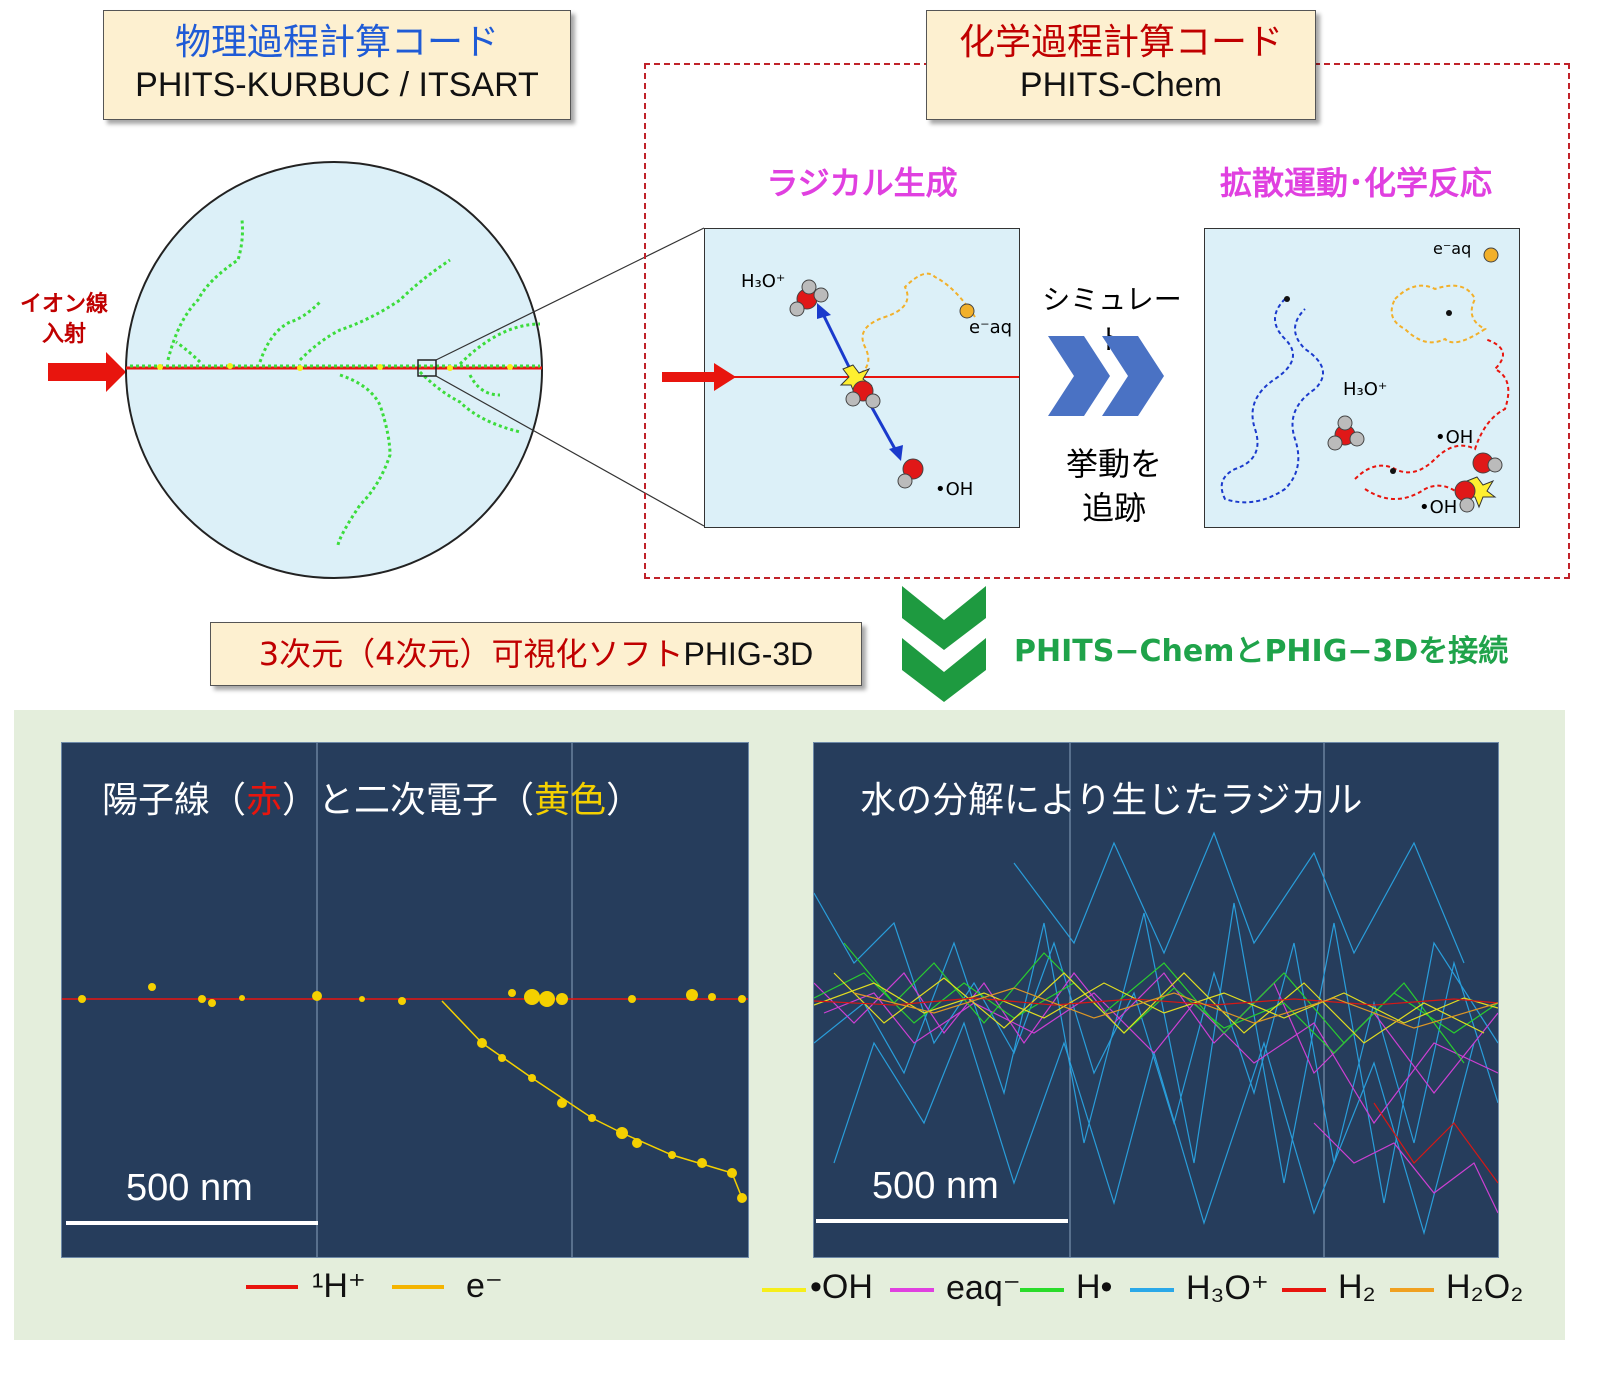  What do you see at coordinates (784, 1290) in the screenshot?
I see `legend-swatch-oh` at bounding box center [784, 1290].